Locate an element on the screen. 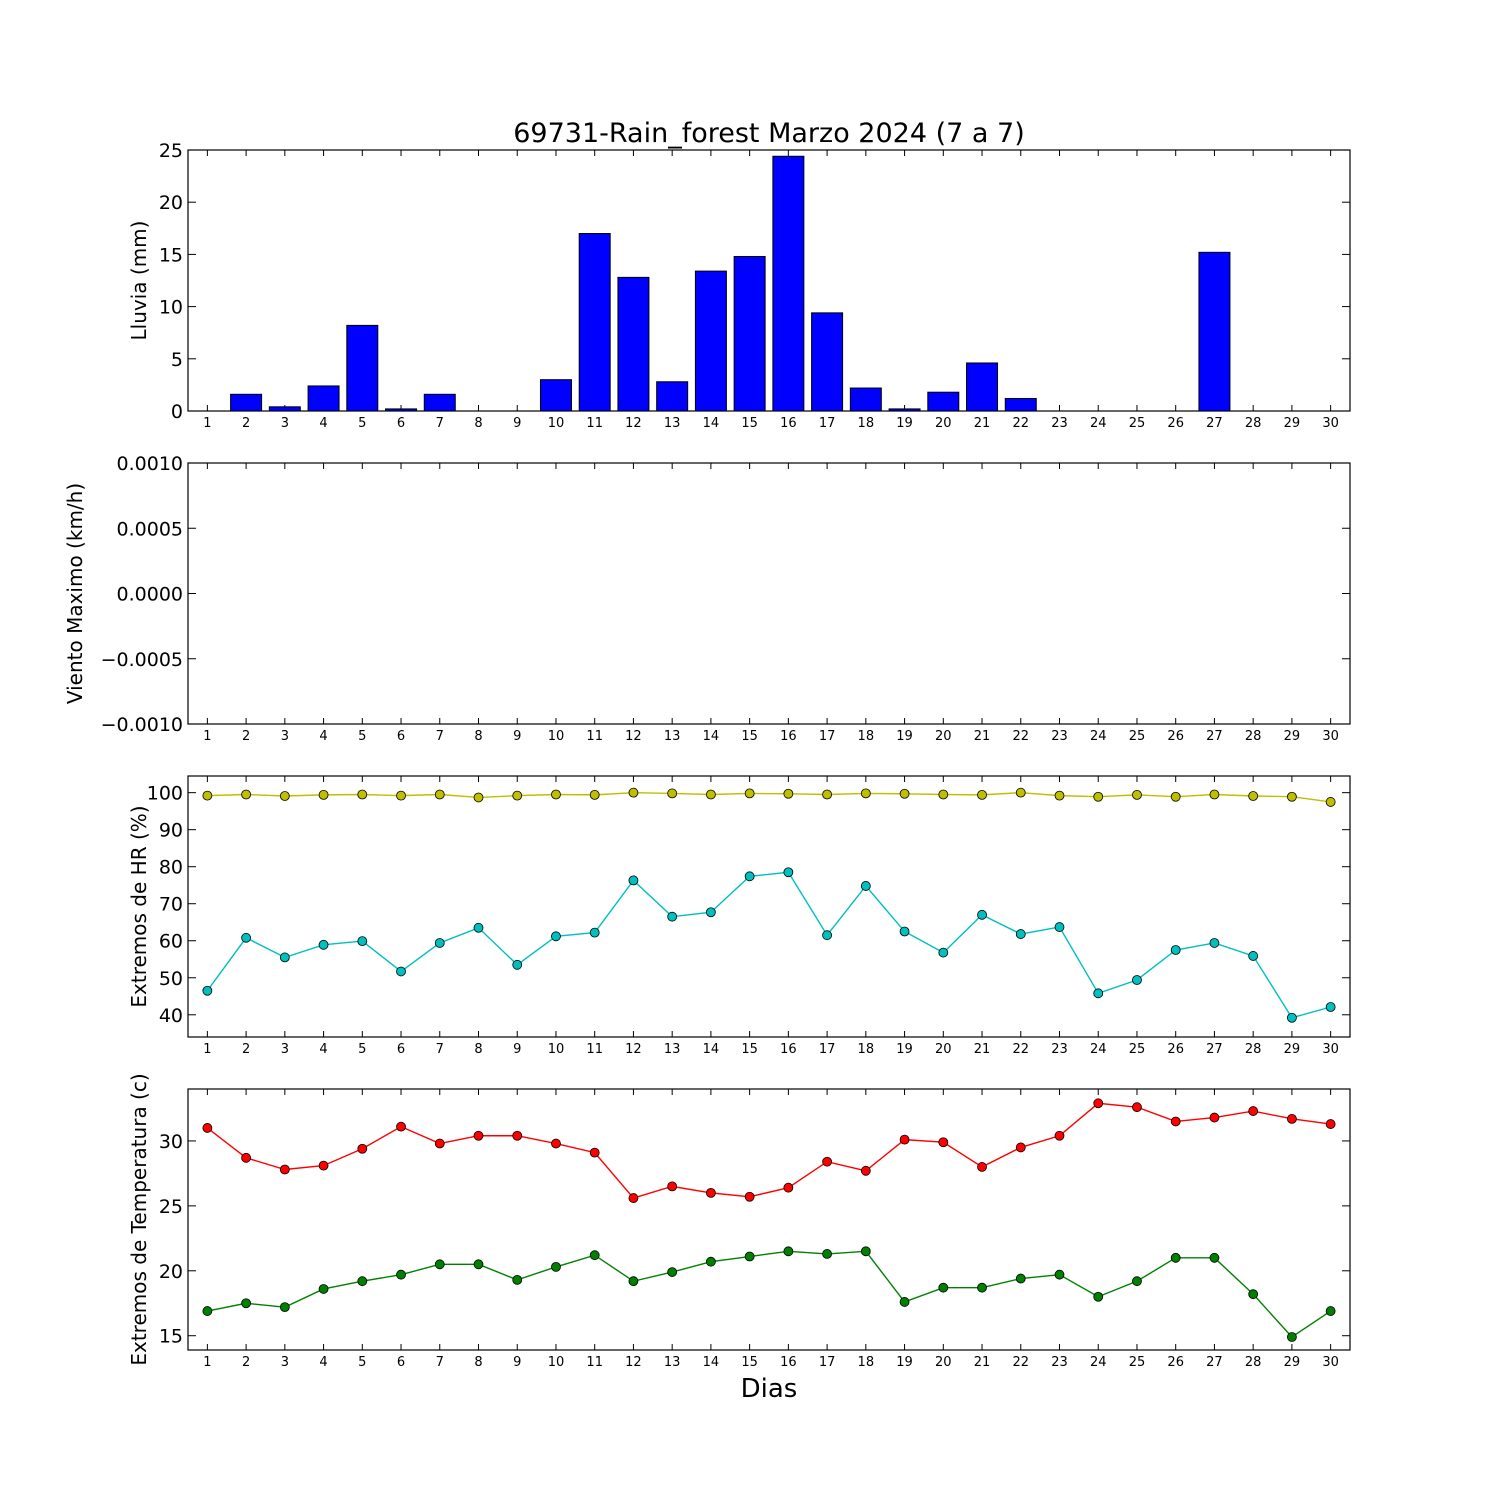 The image size is (1500, 1500). y-tick-label: 70 is located at coordinates (171, 905).